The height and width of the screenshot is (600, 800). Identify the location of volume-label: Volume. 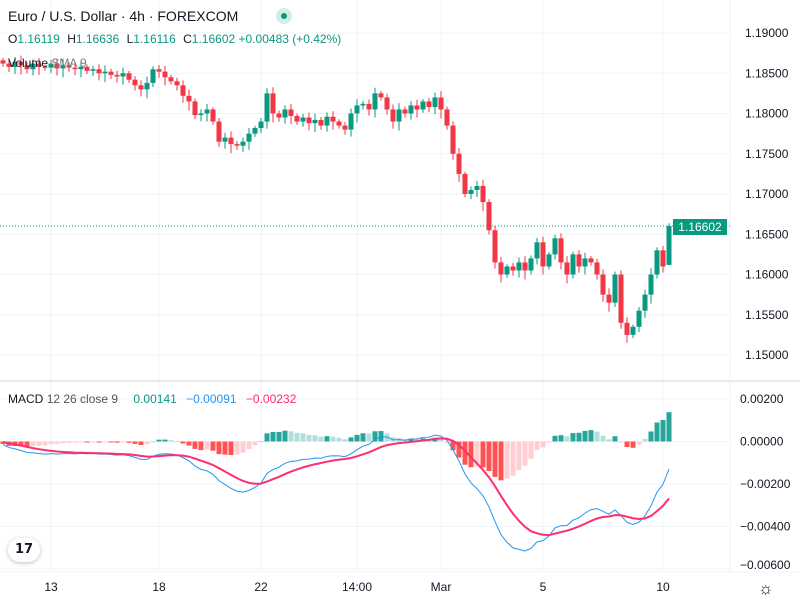
(28, 63).